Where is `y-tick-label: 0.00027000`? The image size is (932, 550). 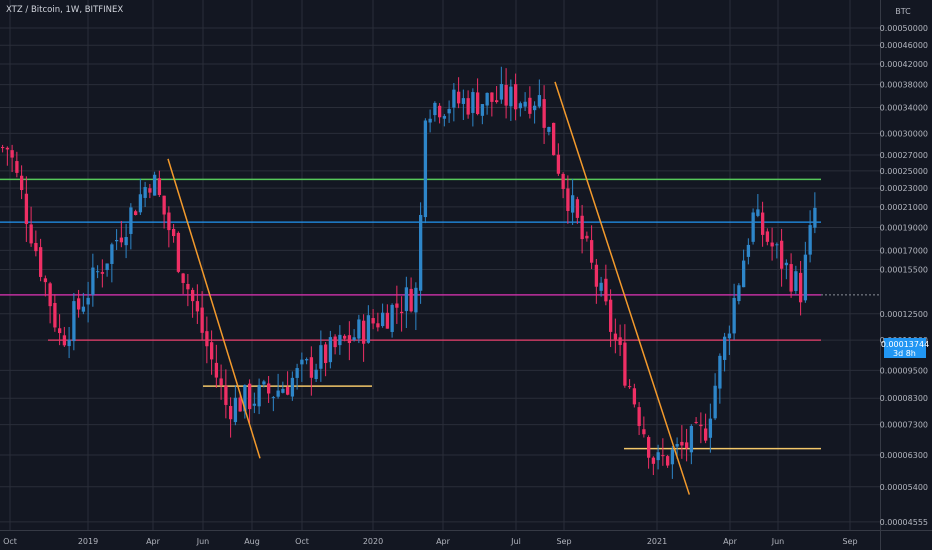
y-tick-label: 0.00027000 is located at coordinates (904, 155).